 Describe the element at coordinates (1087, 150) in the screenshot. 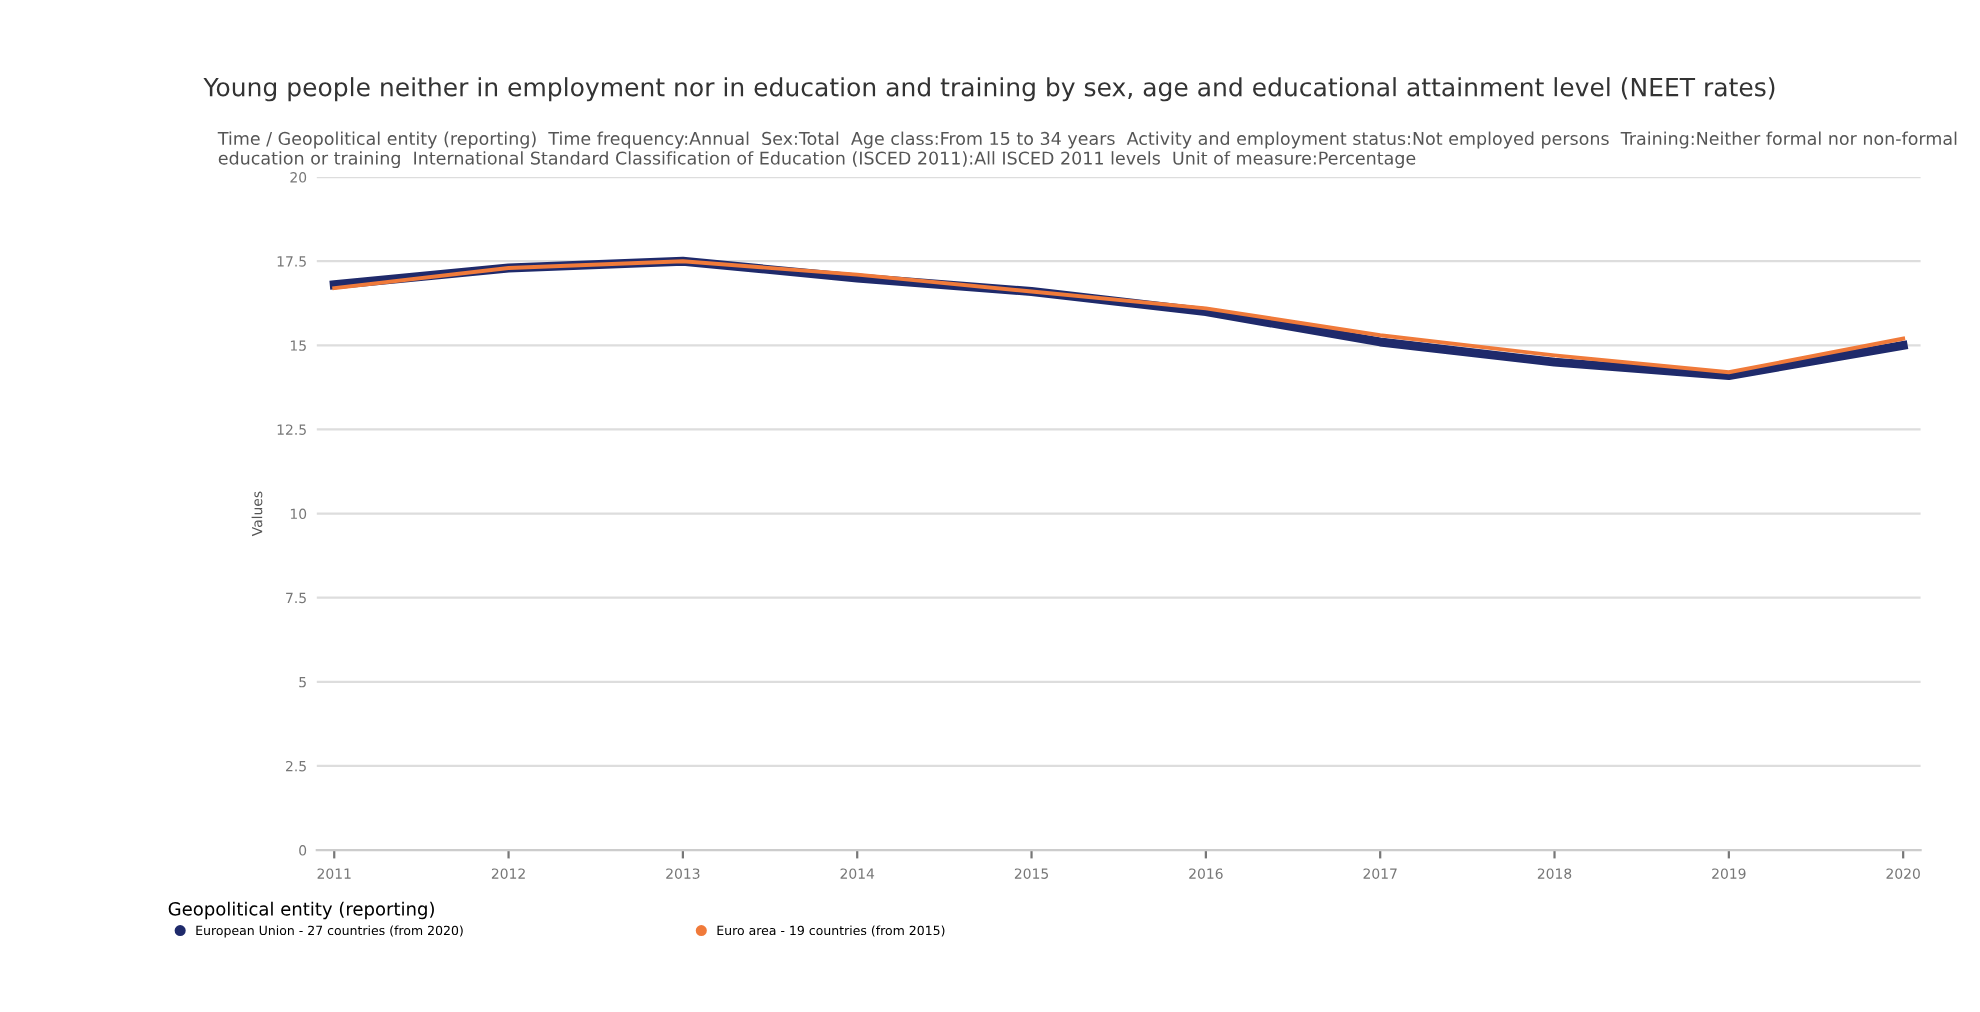

I see `chart-subtitle: Time / Geopolitical entity (reporting) Time frequency:Annual Sex:Total Age class:From 15 to 34 years Activity and employment status:Not employed persons Training:Neither formal nor non-formal education or training International Standard Classification of Education (ISCED 2011):All ISCED 2011 levels Unit of measure:Percentage` at that location.